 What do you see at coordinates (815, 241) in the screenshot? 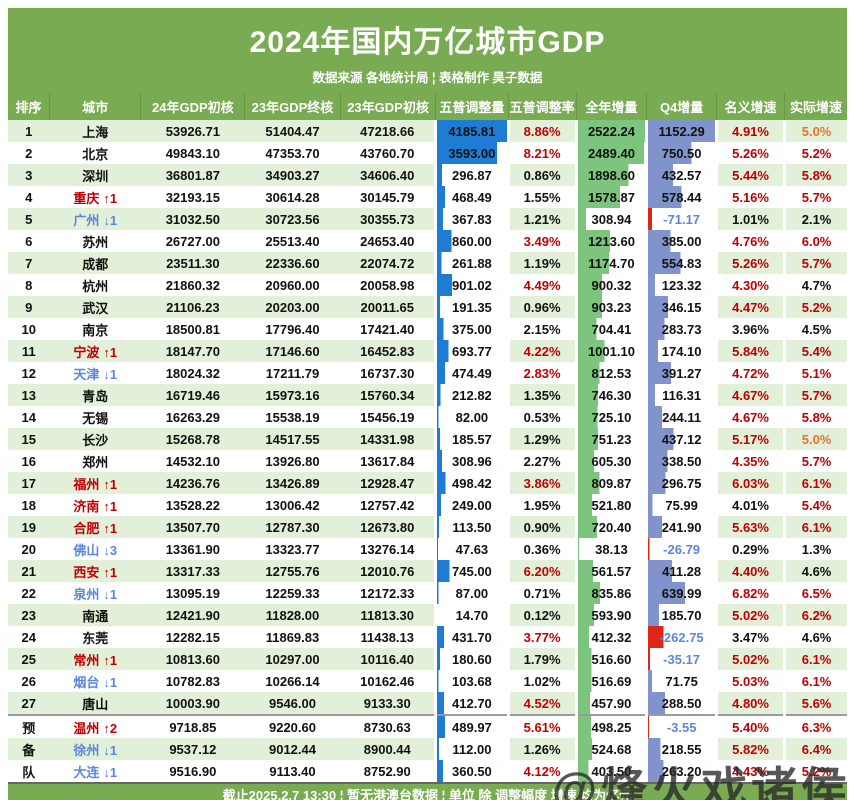
I see `real-growth-cell: 6.0%` at bounding box center [815, 241].